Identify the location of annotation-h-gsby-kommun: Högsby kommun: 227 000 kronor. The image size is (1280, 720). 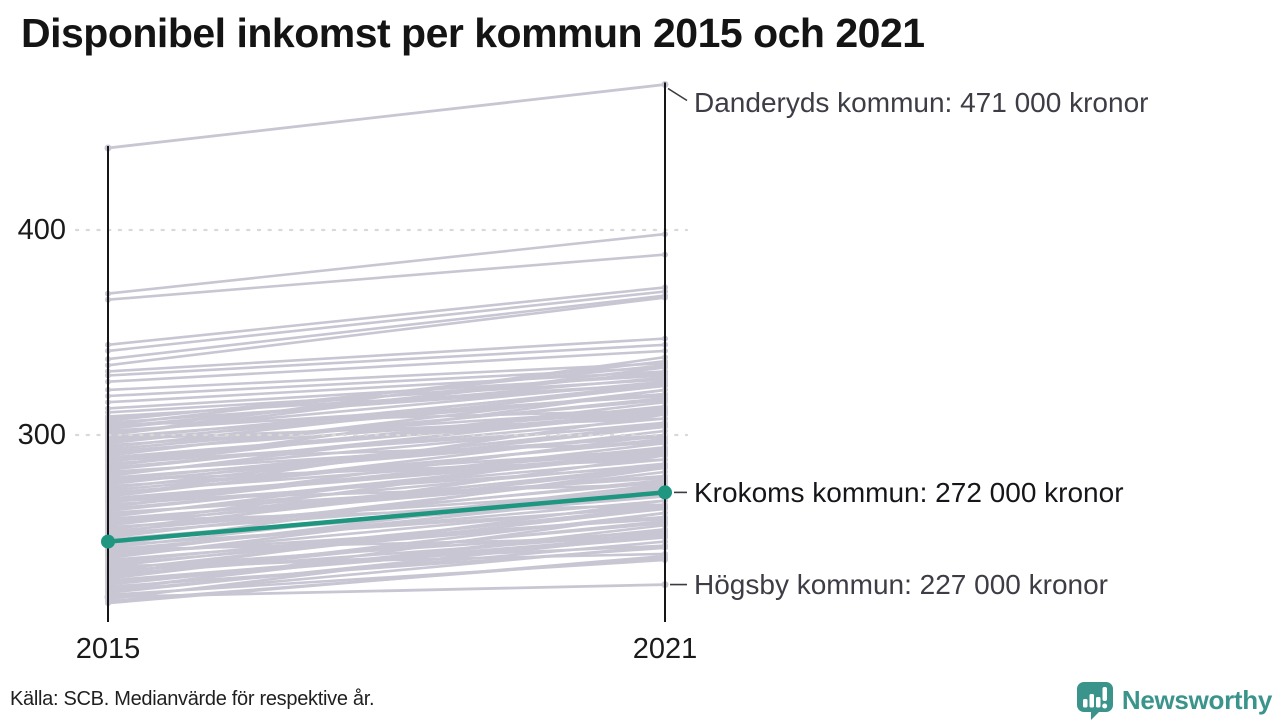
(901, 584).